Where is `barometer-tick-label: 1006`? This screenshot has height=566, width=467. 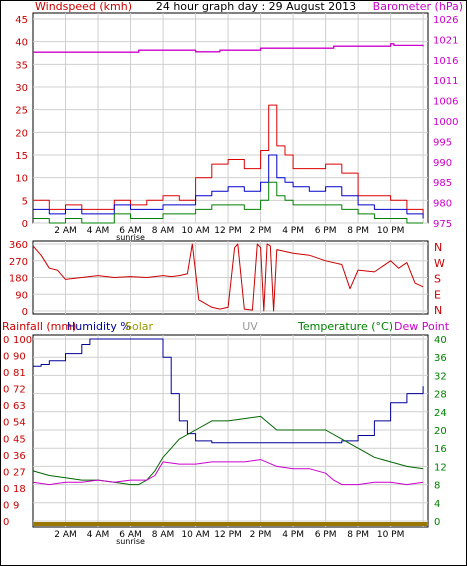 barometer-tick-label: 1006 is located at coordinates (445, 102).